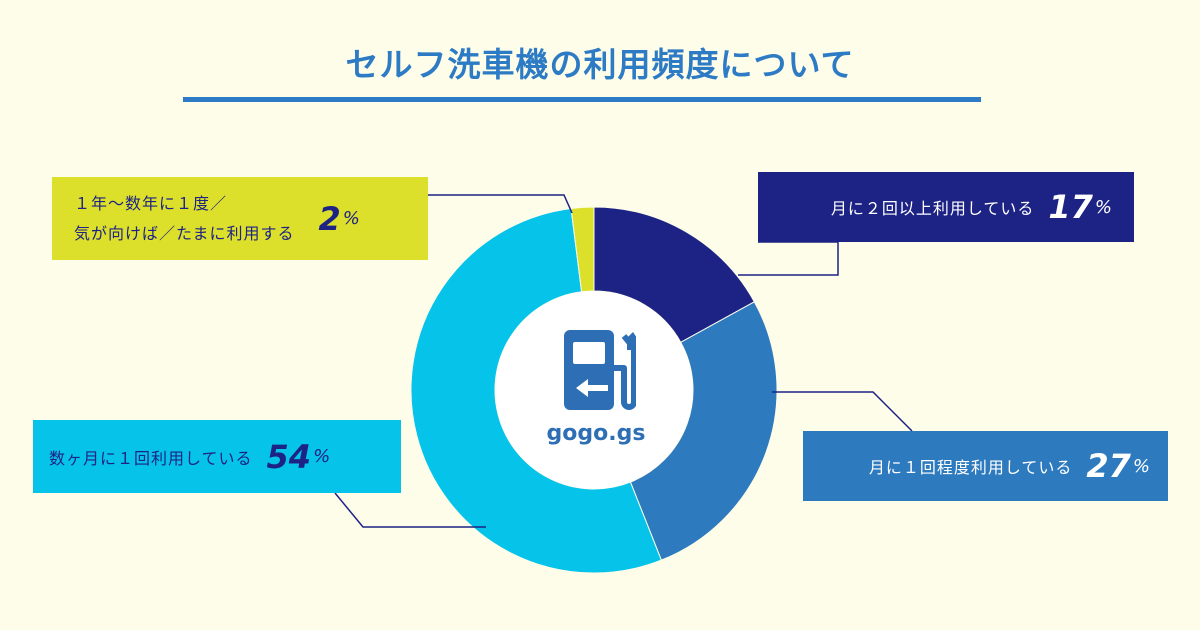  What do you see at coordinates (151, 458) in the screenshot?
I see `label-text: 数ヶ月に１回利用している` at bounding box center [151, 458].